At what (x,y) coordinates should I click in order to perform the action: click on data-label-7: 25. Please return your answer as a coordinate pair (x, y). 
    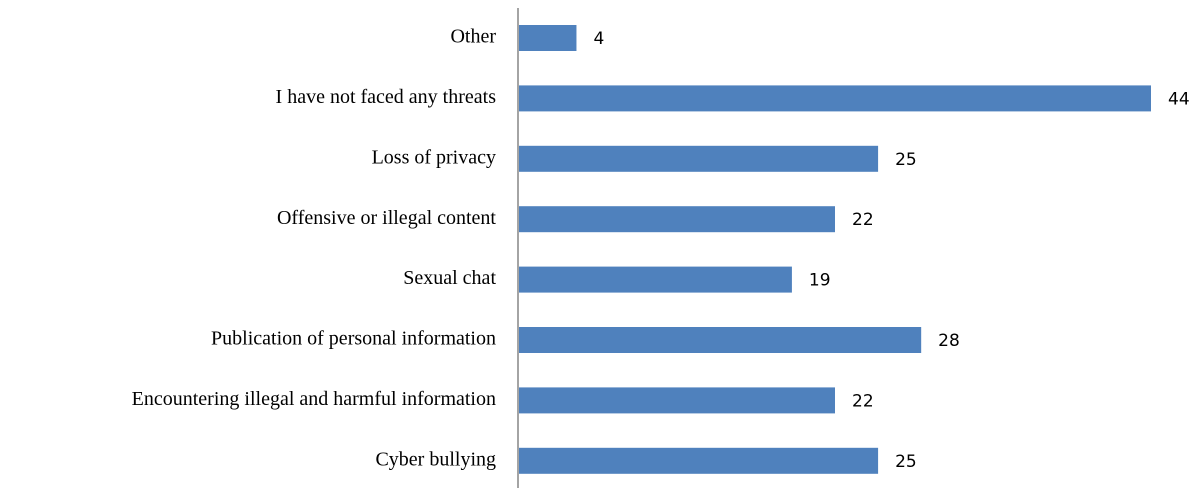
    Looking at the image, I should click on (906, 462).